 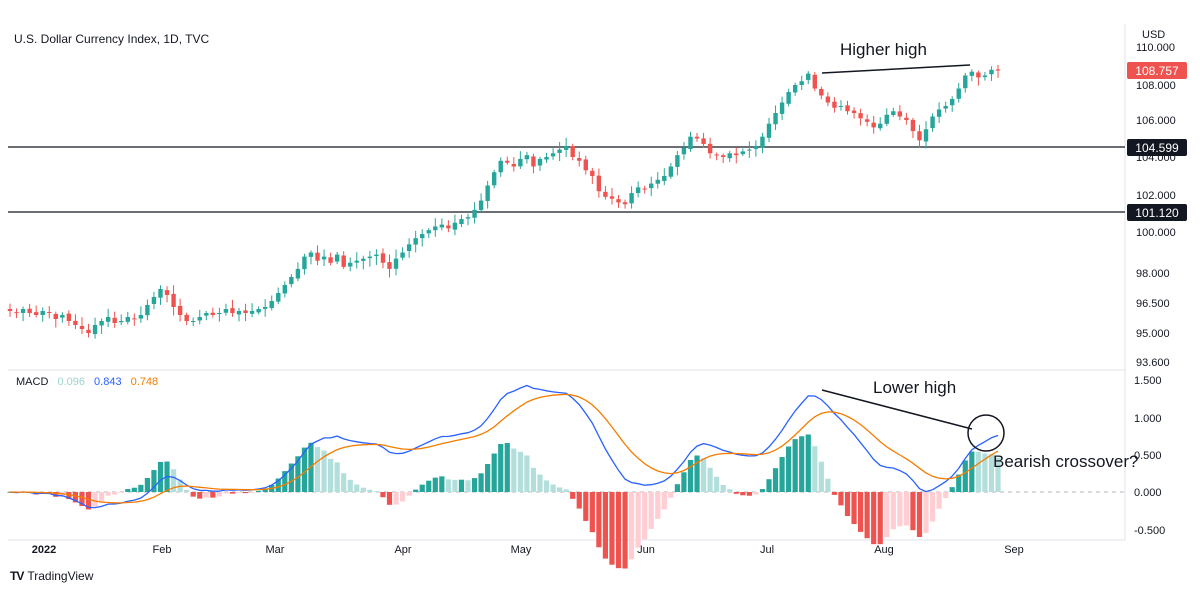 I want to click on price-tick-label: 110.000, so click(x=1155, y=48).